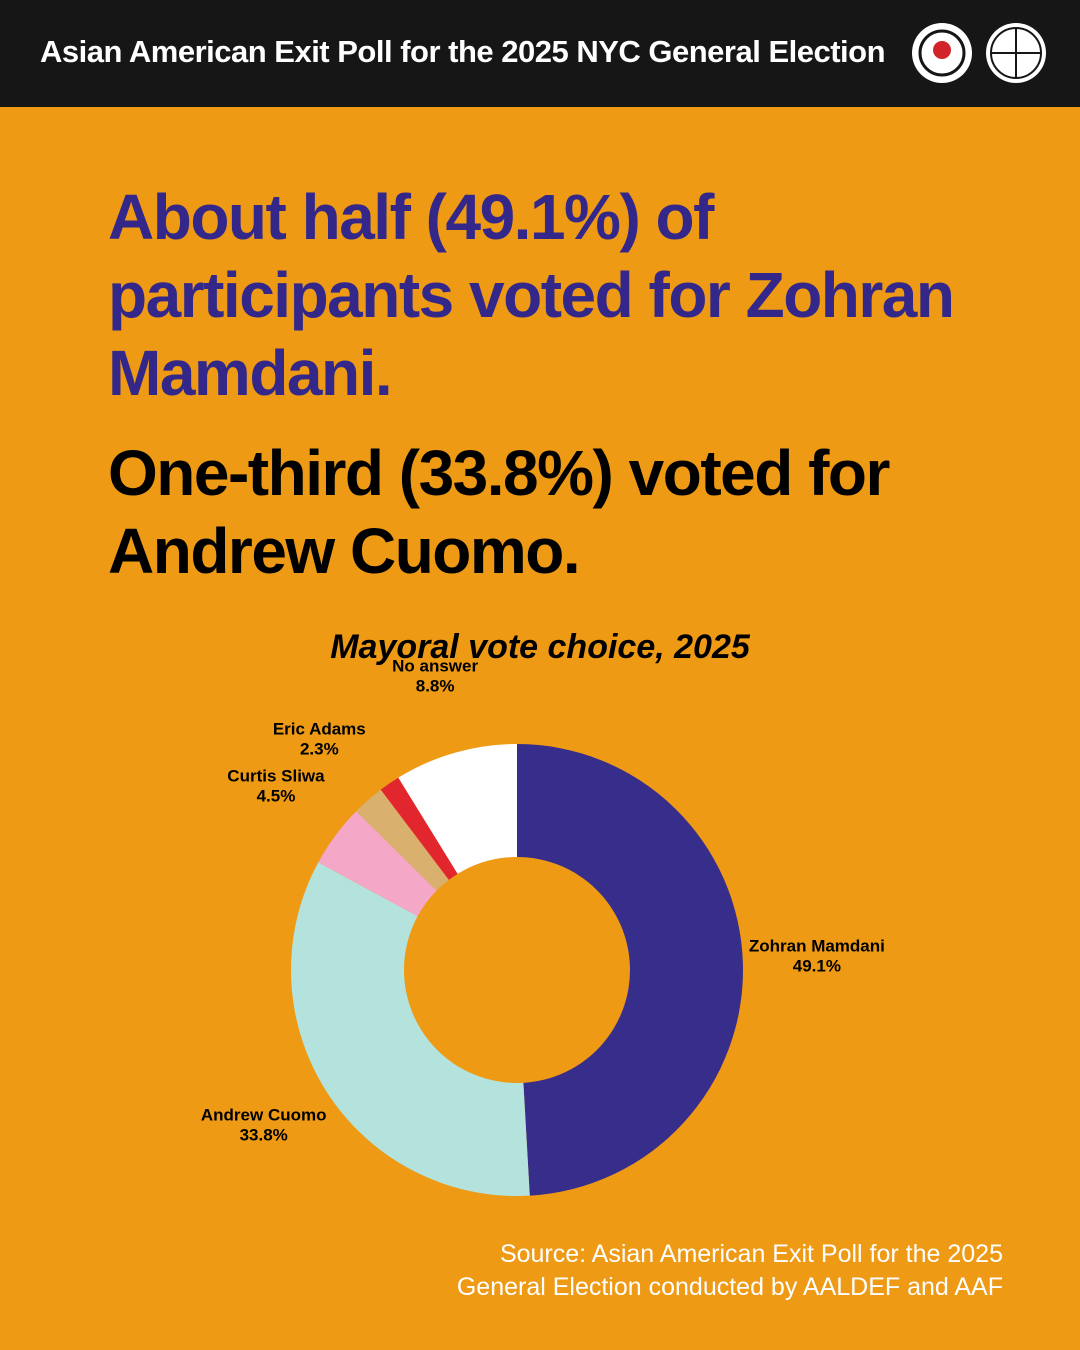  I want to click on logos, so click(979, 53).